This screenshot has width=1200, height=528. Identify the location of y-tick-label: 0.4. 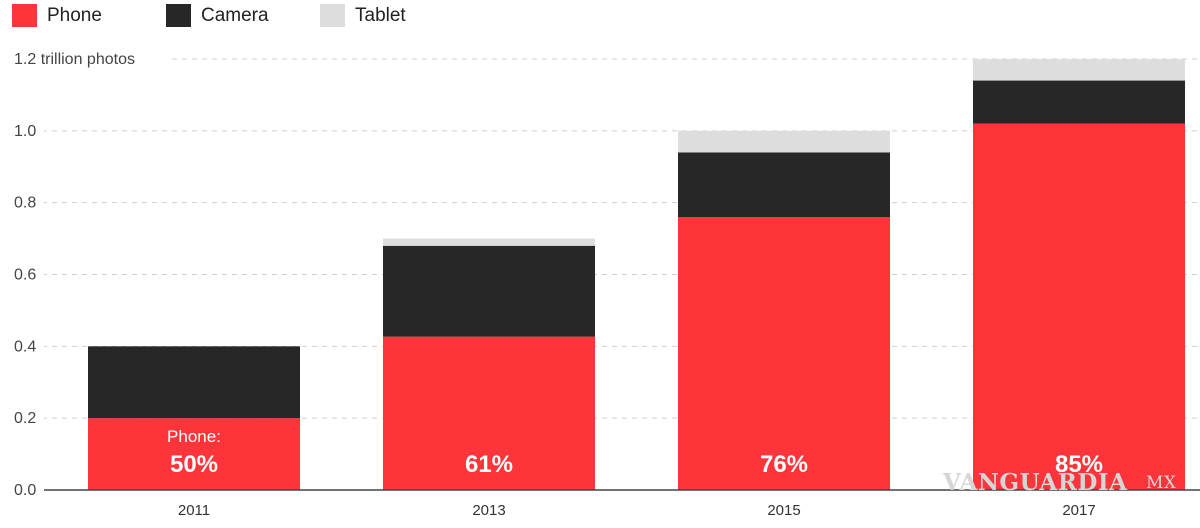
(25, 346).